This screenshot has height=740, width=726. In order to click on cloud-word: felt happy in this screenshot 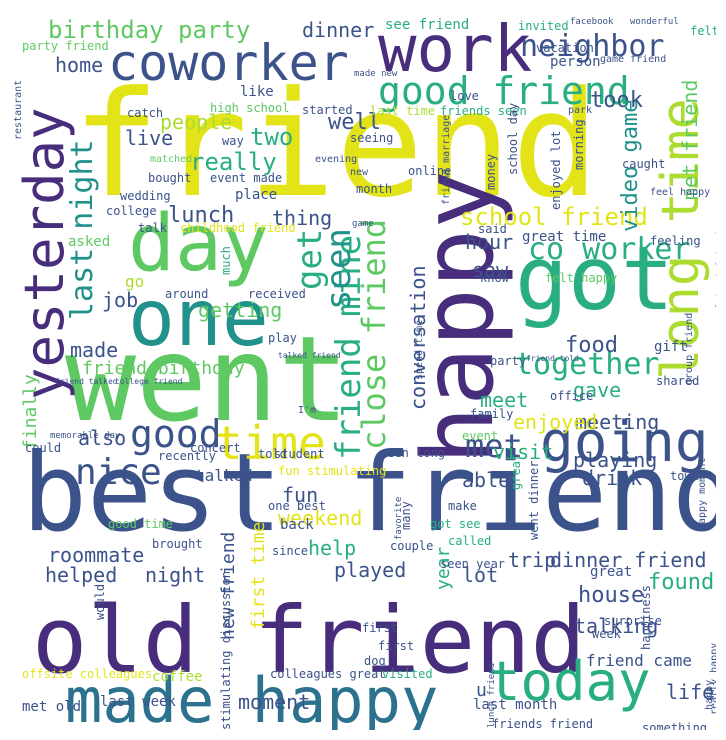, I will do `click(581, 278)`.